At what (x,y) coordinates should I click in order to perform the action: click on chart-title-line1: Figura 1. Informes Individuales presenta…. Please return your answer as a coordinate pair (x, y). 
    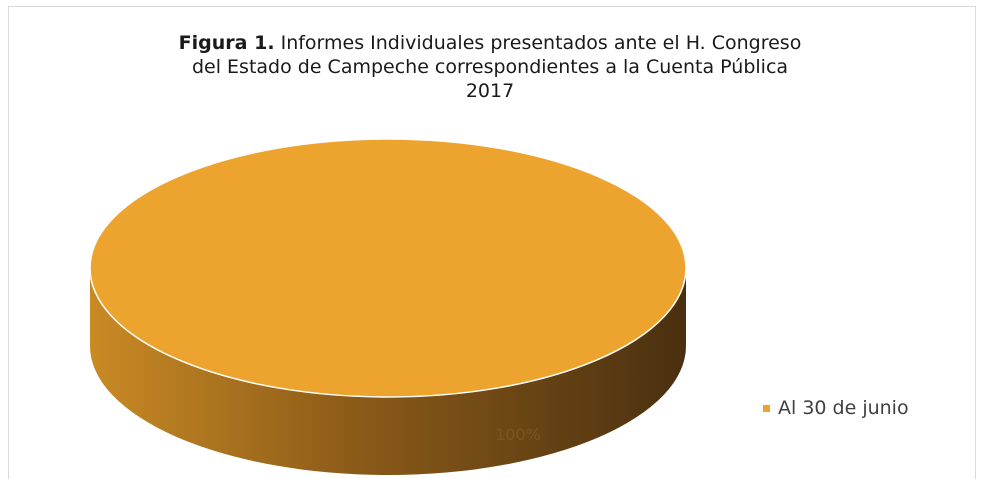
    Looking at the image, I should click on (490, 43).